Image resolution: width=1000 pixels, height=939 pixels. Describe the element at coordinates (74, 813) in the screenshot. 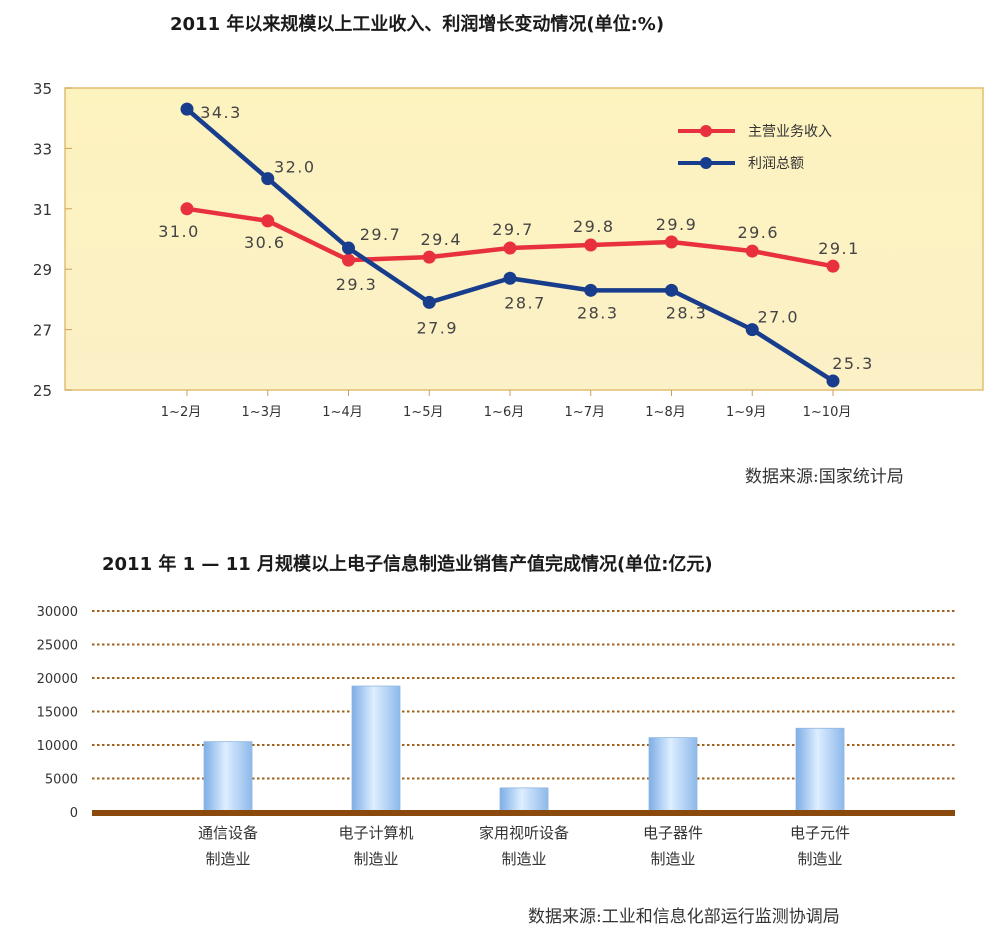

I see `y-tick-label: 0` at that location.